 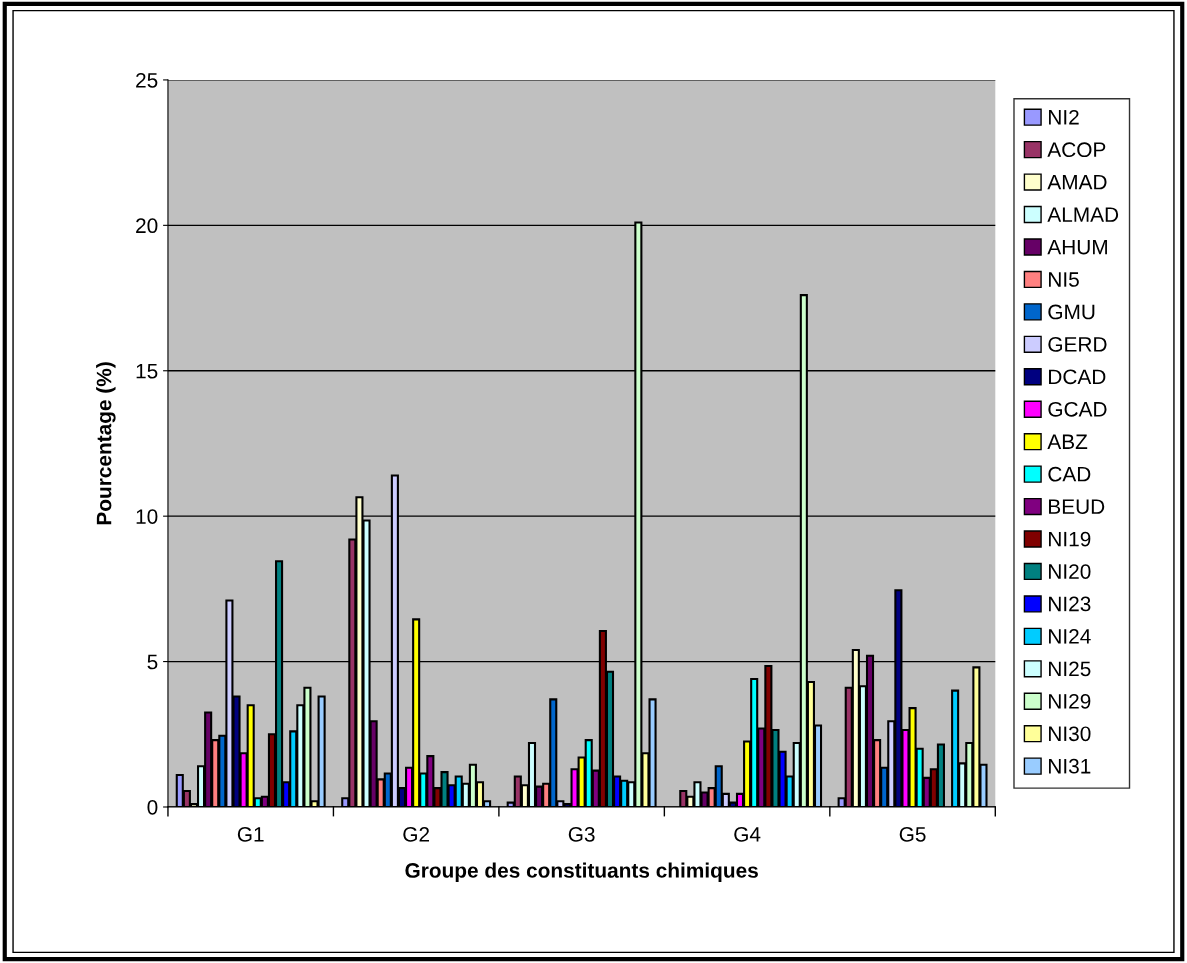 I want to click on y-tick-label: 10, so click(x=147, y=516).